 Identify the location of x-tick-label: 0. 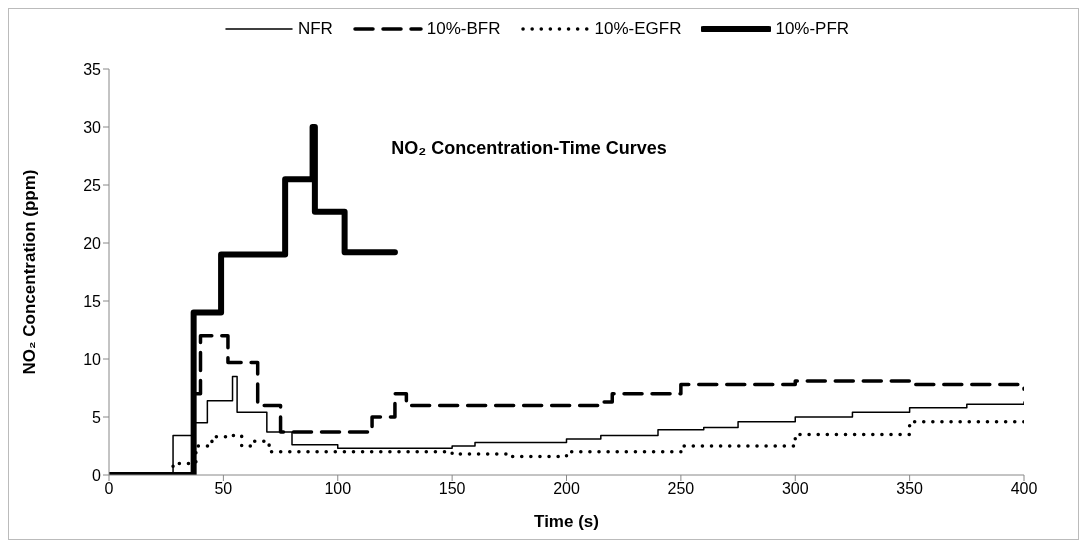
(109, 489).